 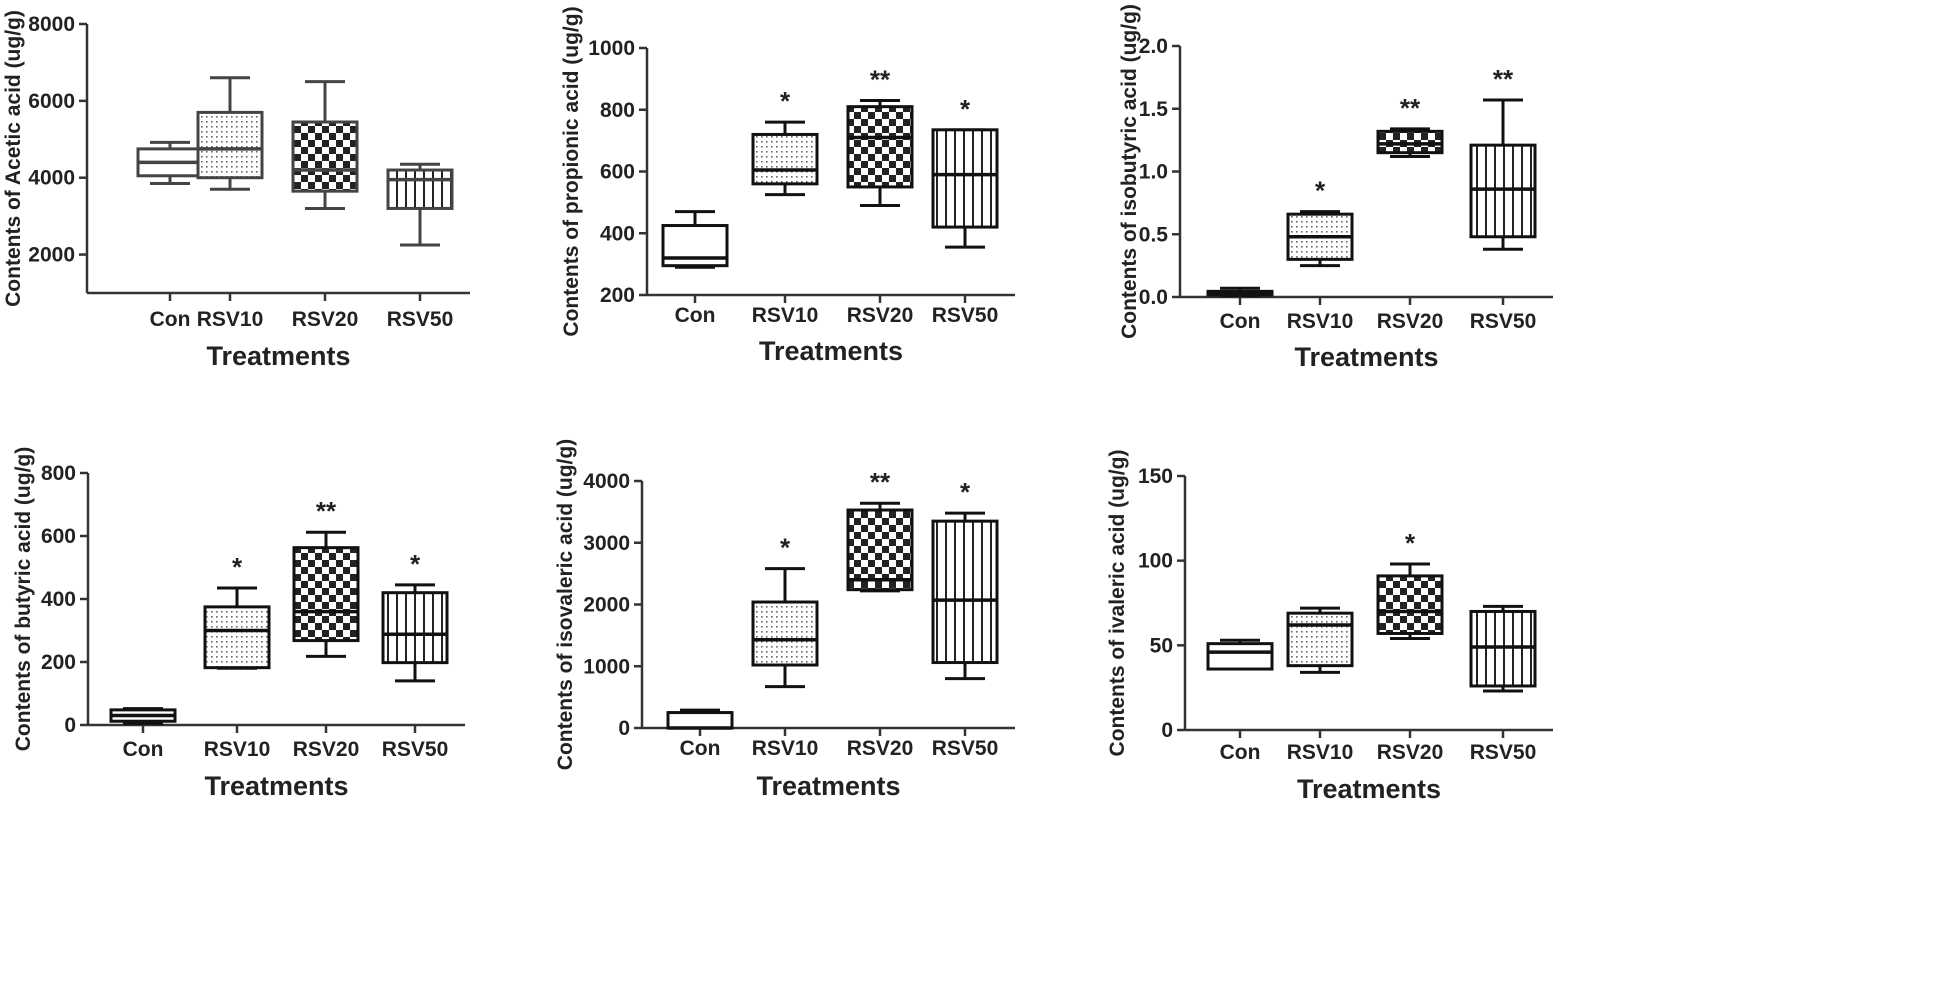 I want to click on chart-5-category-label: RSV20, so click(x=880, y=748).